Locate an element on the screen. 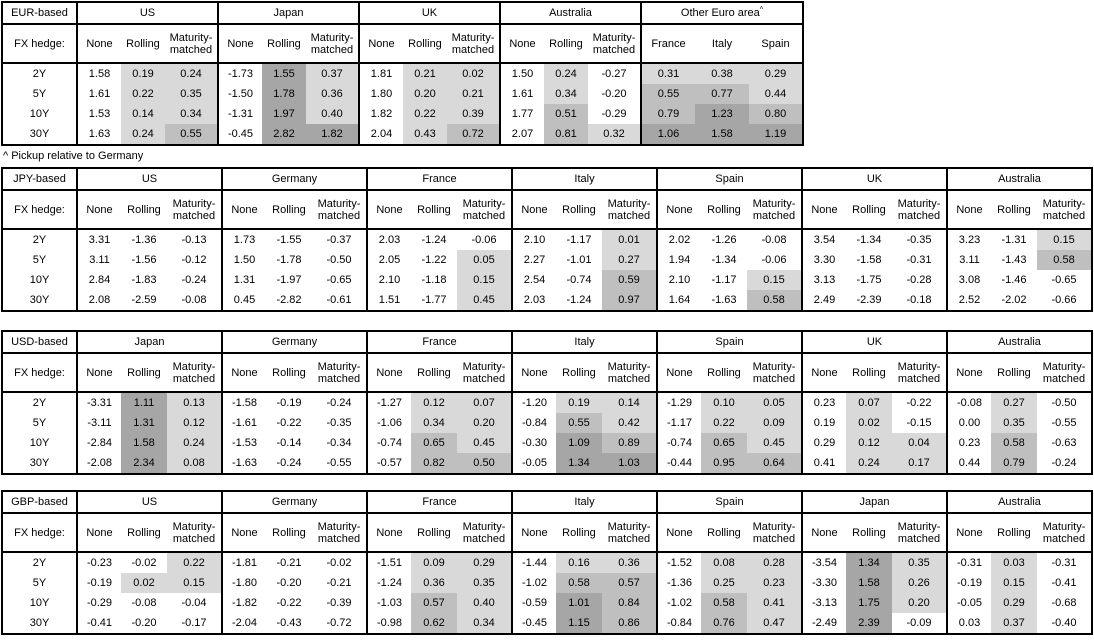 The image size is (1094, 642). value-cell: 2.03 is located at coordinates (533, 300).